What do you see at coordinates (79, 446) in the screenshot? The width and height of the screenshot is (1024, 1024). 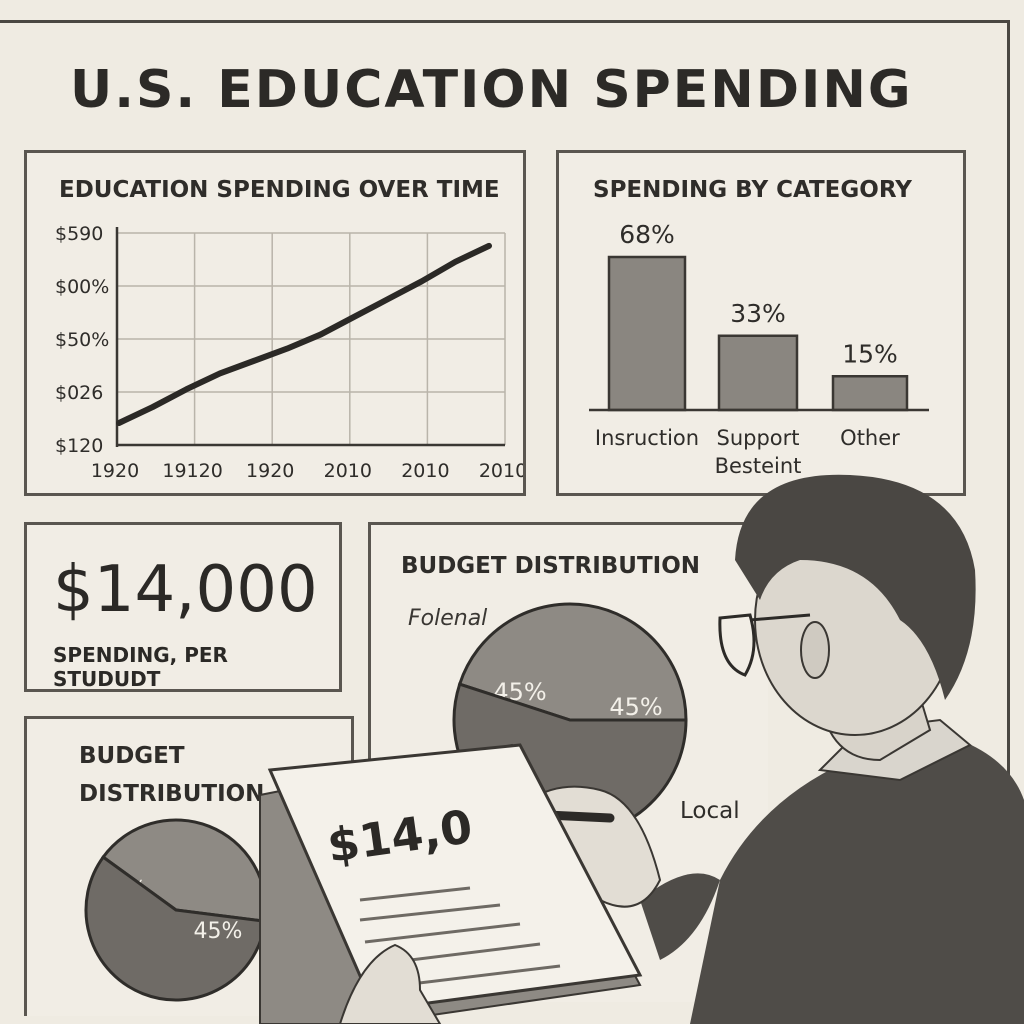 I see `y-tick-label: $120` at bounding box center [79, 446].